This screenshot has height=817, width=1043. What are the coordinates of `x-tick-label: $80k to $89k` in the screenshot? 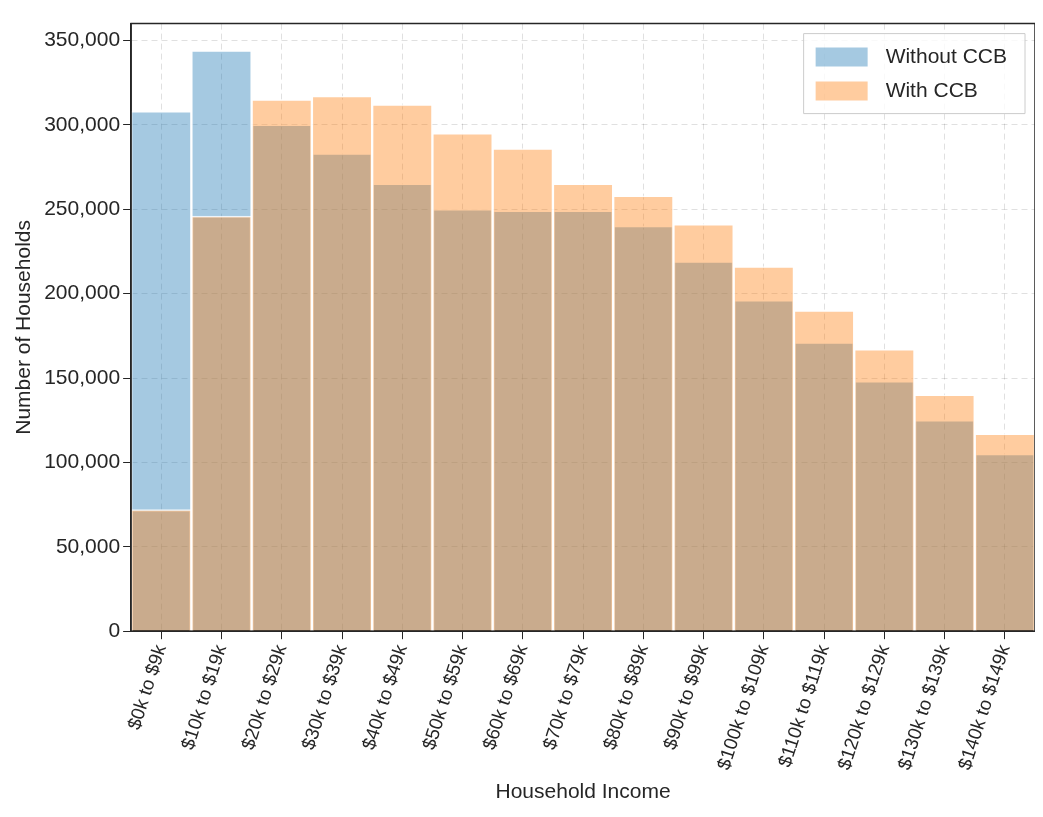 It's located at (625, 697).